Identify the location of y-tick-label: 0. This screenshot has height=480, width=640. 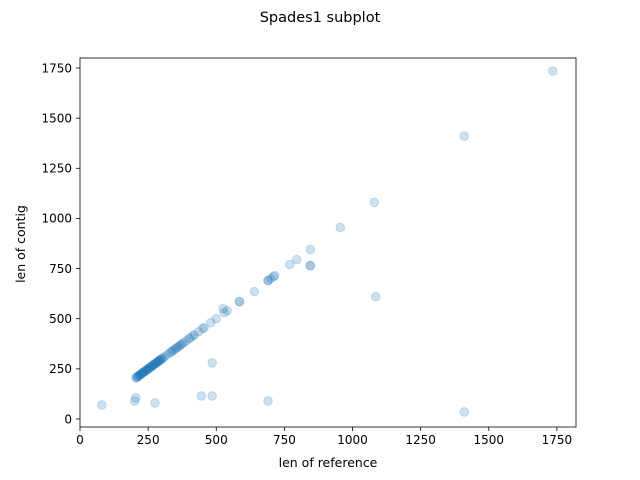
(68, 419).